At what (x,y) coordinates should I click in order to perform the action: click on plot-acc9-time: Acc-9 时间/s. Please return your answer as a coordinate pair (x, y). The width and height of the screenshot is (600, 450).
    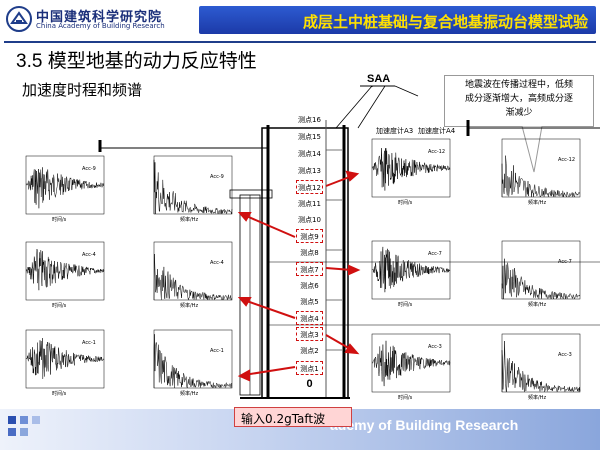
    Looking at the image, I should click on (61, 188).